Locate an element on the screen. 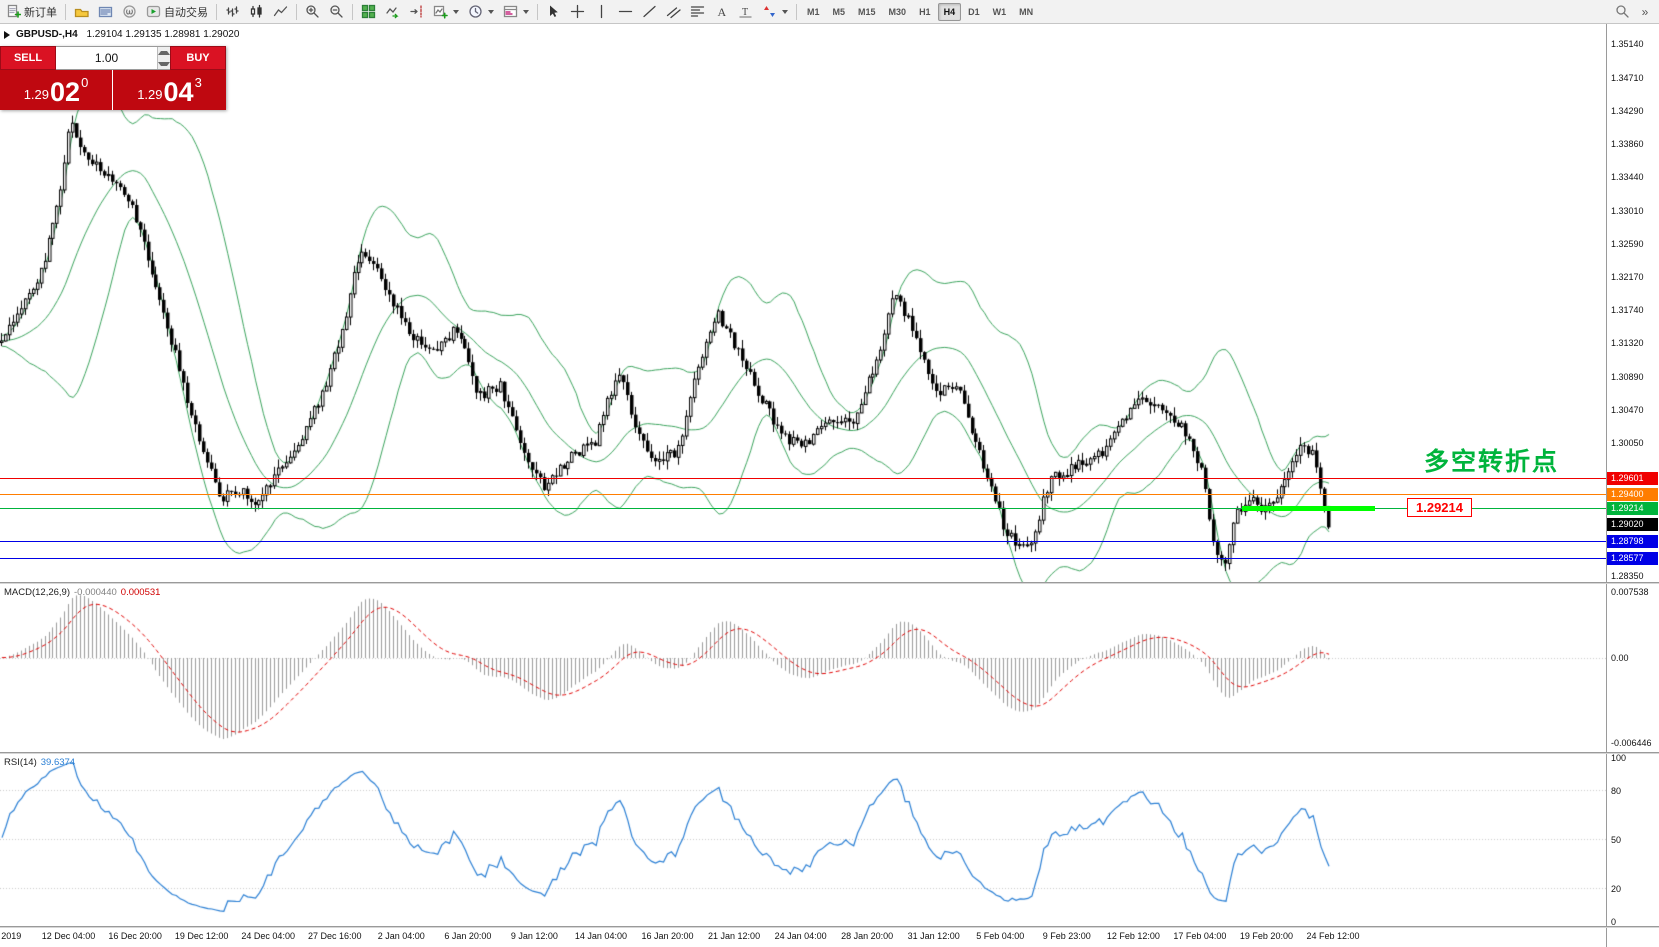  fibonacci-tool-button is located at coordinates (697, 11).